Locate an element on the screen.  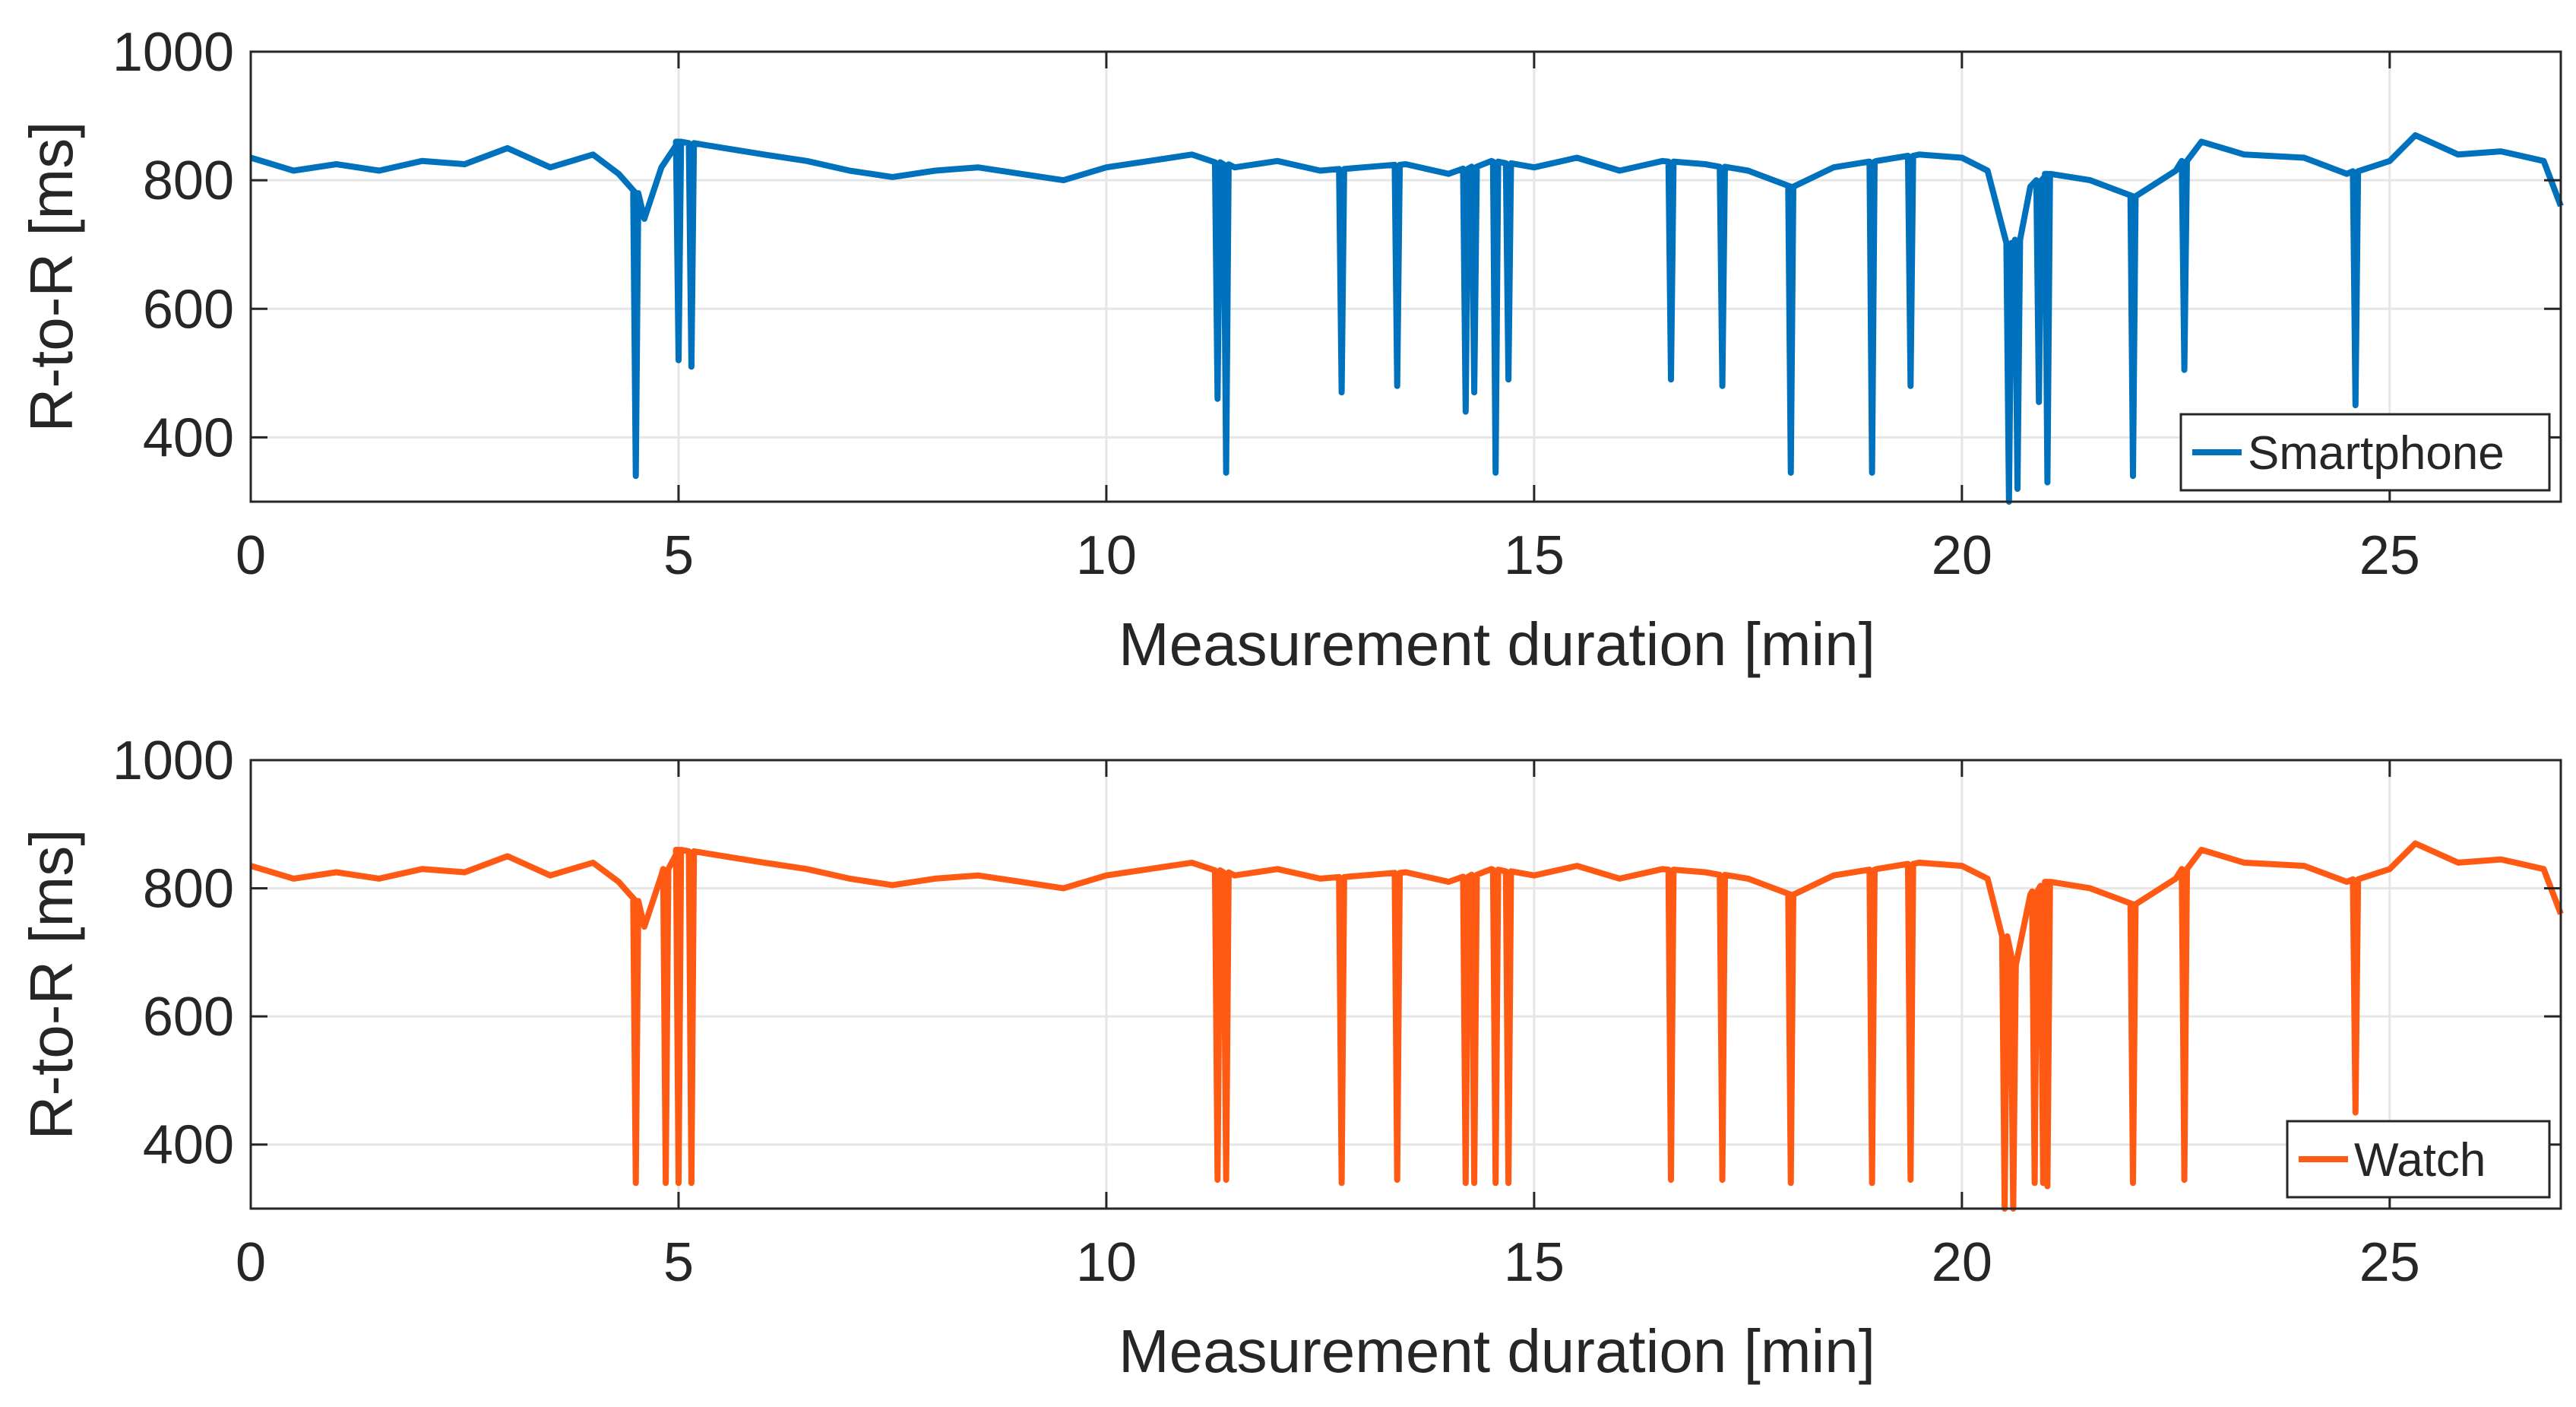
legend-label: Watch is located at coordinates (2420, 1160).